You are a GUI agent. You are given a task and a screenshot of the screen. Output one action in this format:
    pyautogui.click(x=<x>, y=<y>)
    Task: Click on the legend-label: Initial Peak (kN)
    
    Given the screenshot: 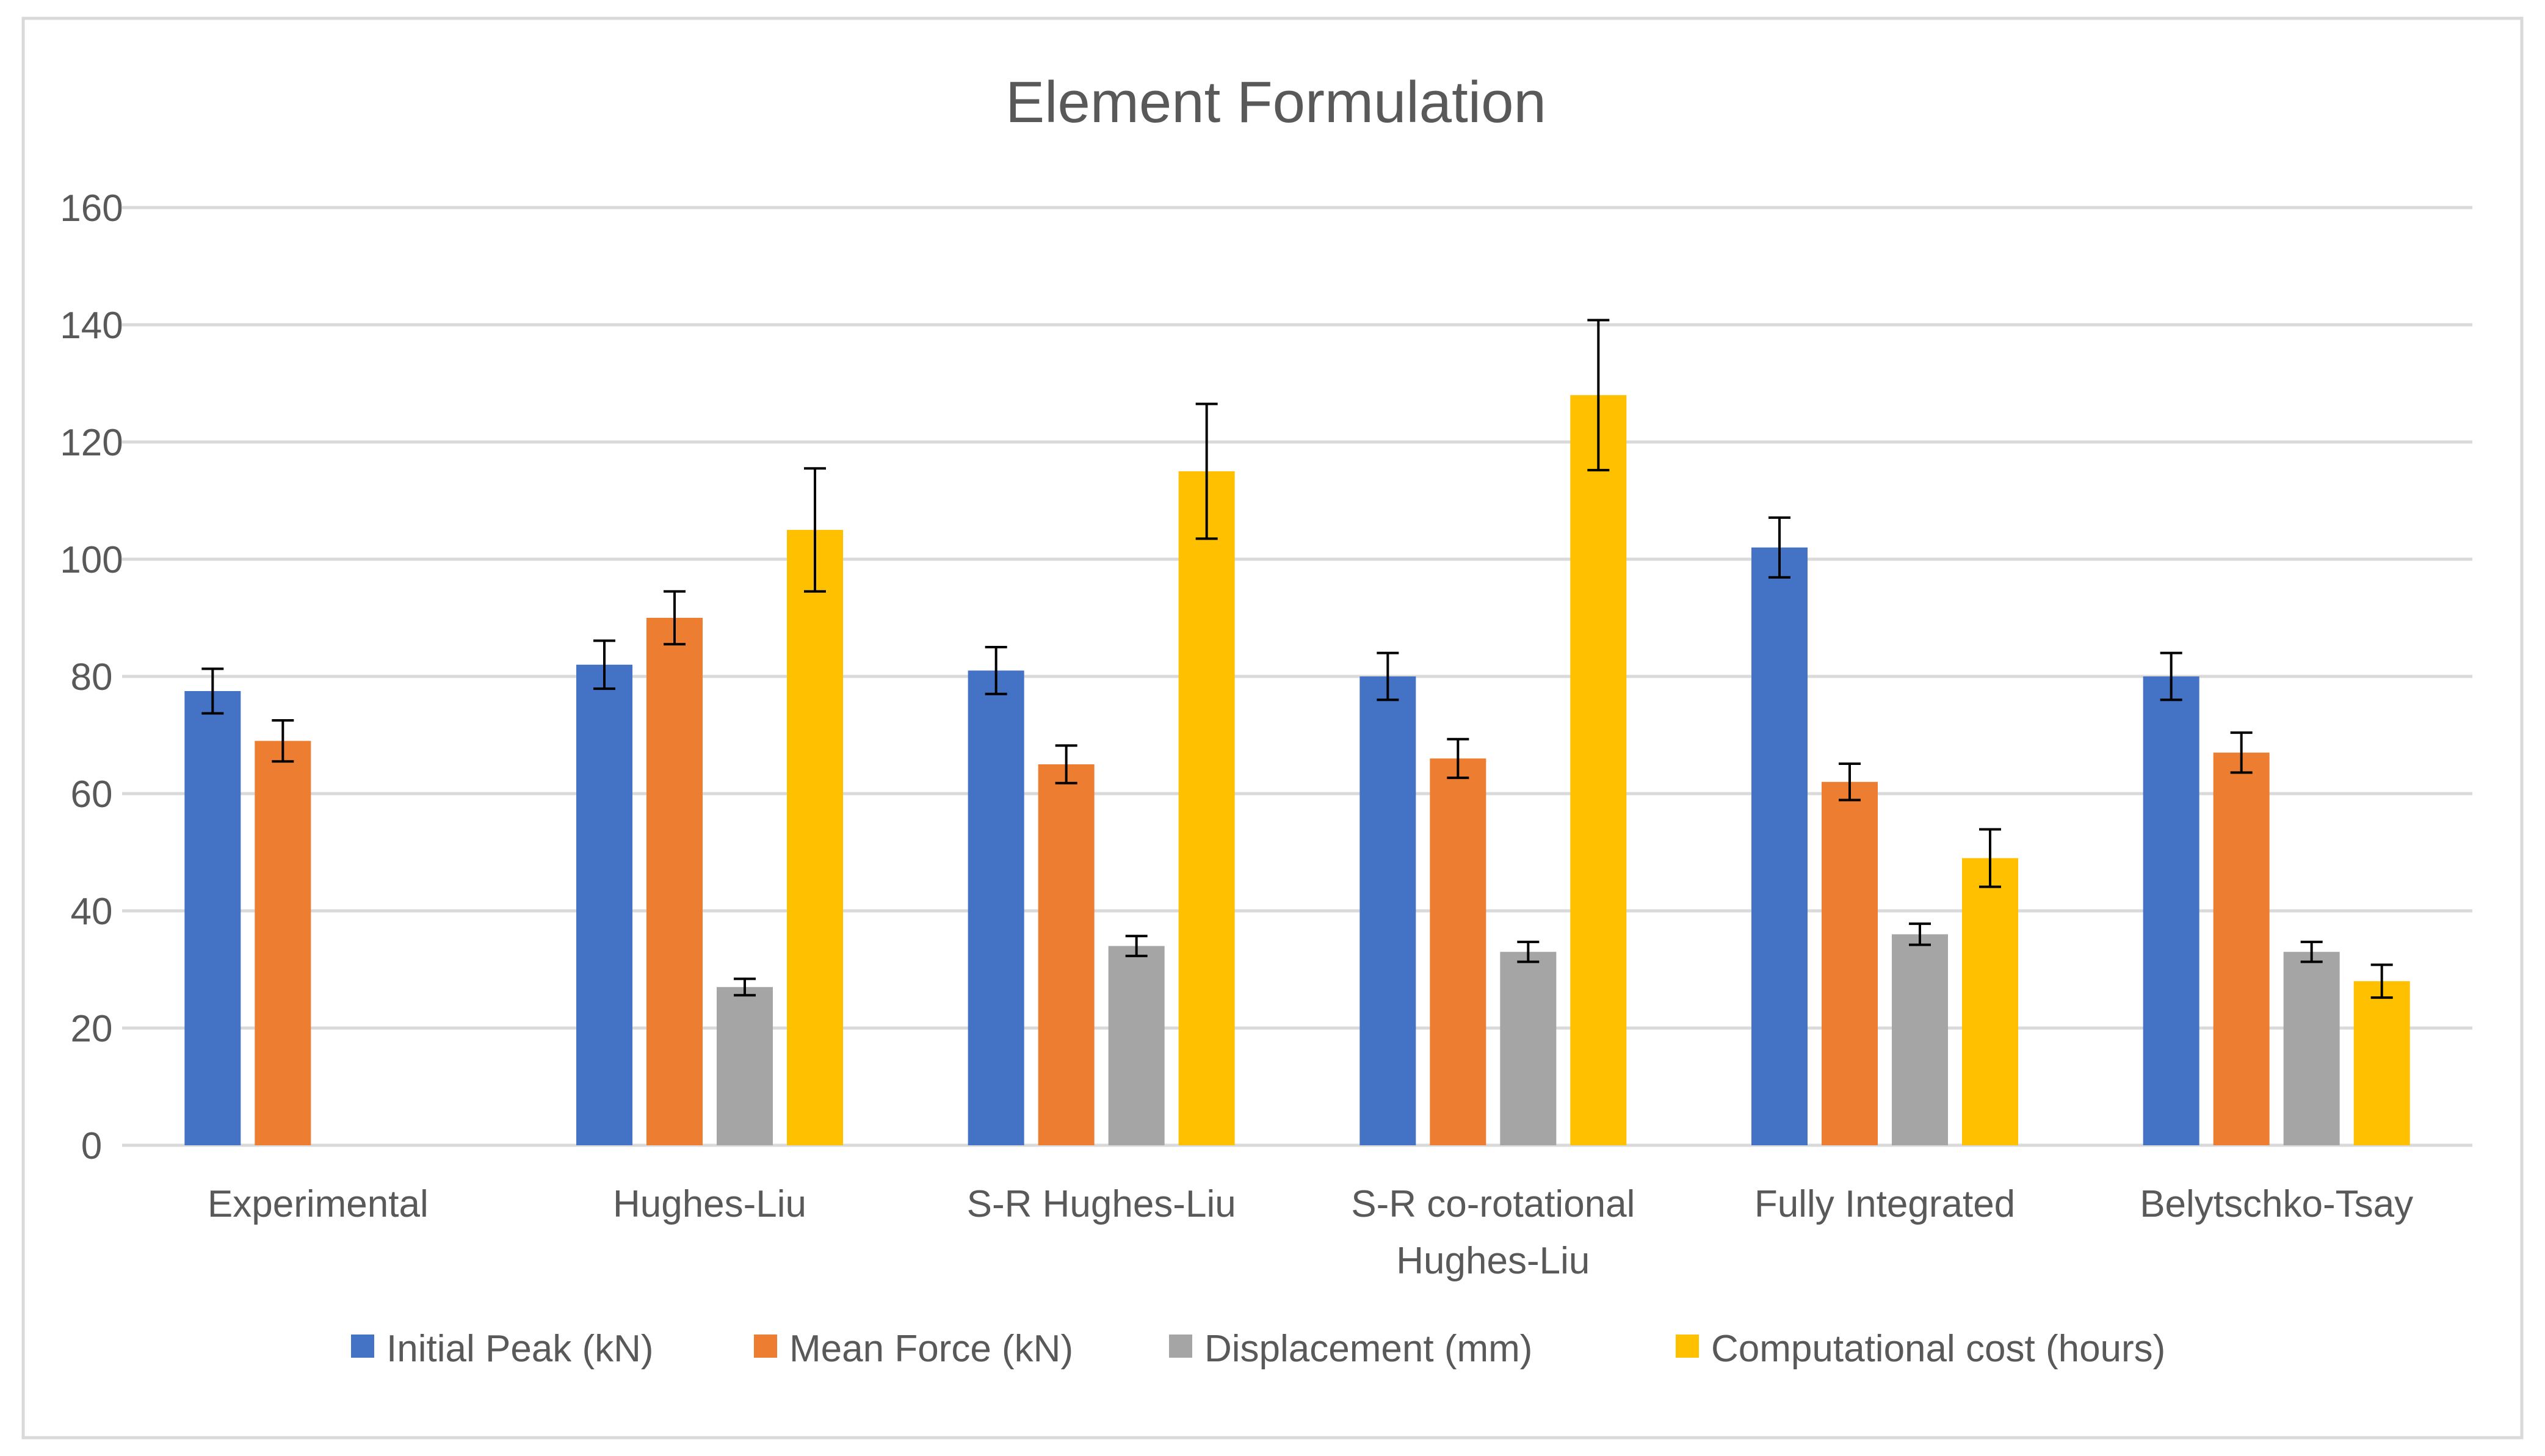 What is the action you would take?
    pyautogui.click(x=520, y=1349)
    